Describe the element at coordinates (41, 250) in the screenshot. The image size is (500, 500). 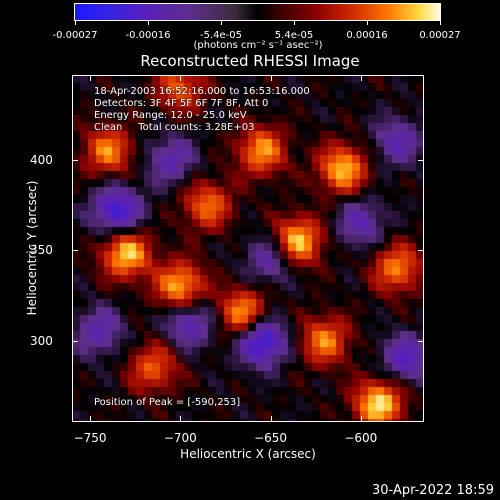
I see `y-tick-label: 350` at that location.